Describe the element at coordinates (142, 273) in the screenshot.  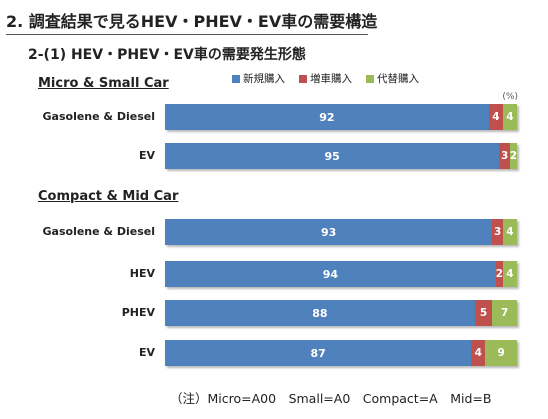
I see `row-label: HEV` at that location.